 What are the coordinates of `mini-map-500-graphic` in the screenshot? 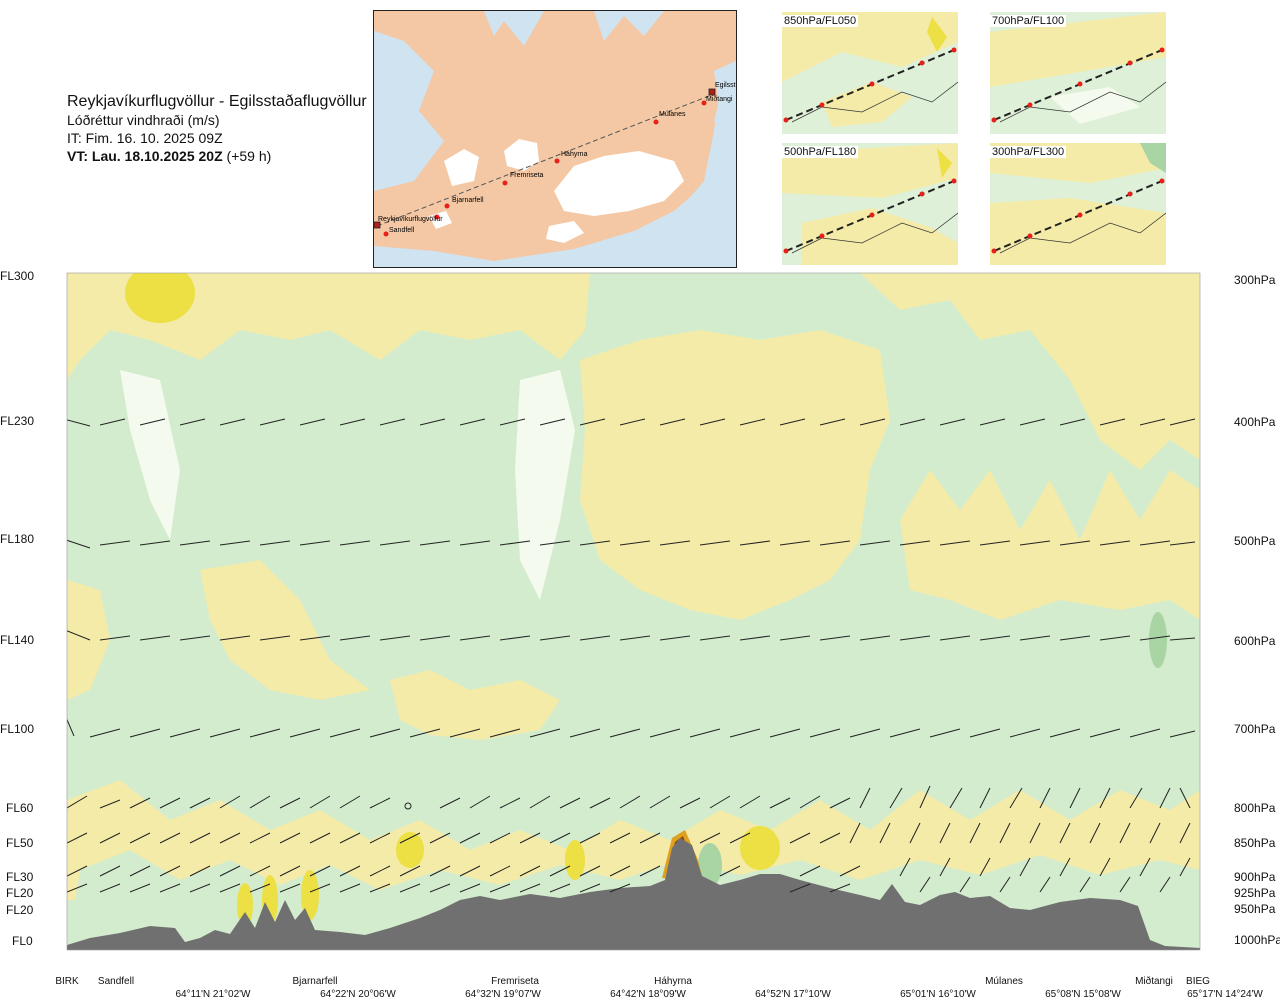 It's located at (870, 204).